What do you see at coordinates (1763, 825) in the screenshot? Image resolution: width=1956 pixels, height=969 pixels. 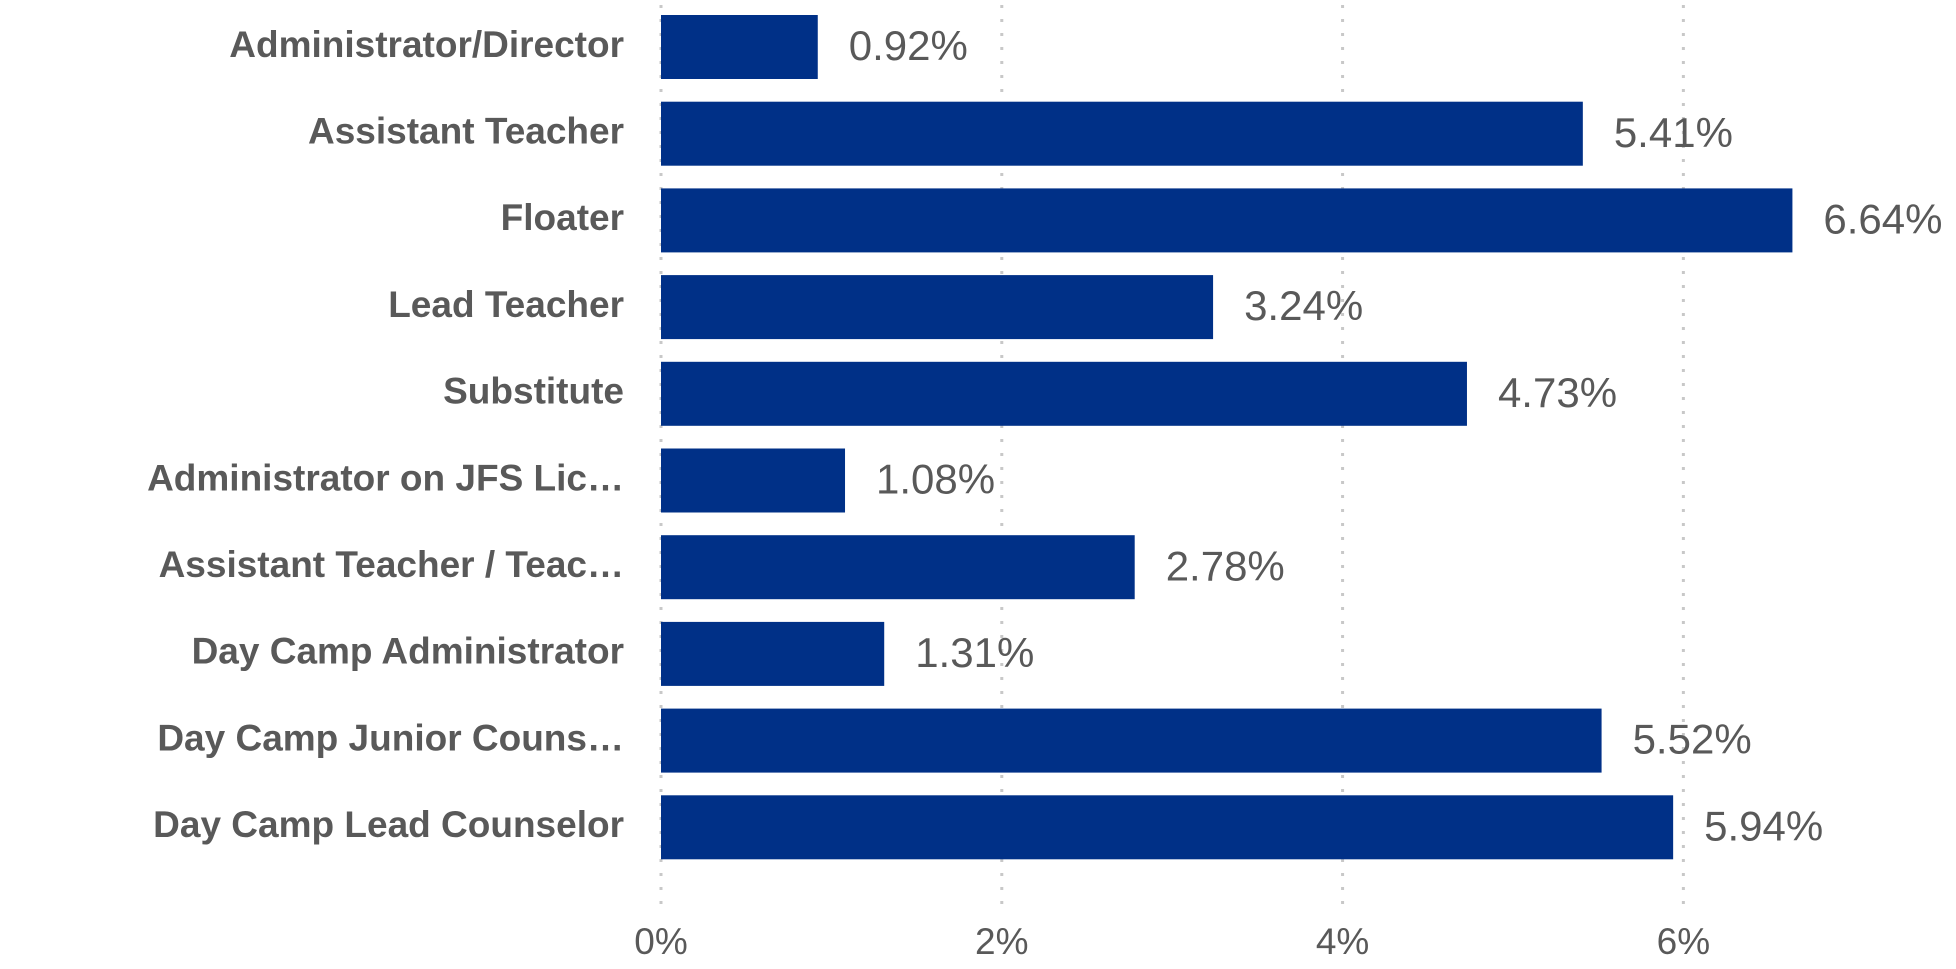 I see `value-label: 5.94%` at bounding box center [1763, 825].